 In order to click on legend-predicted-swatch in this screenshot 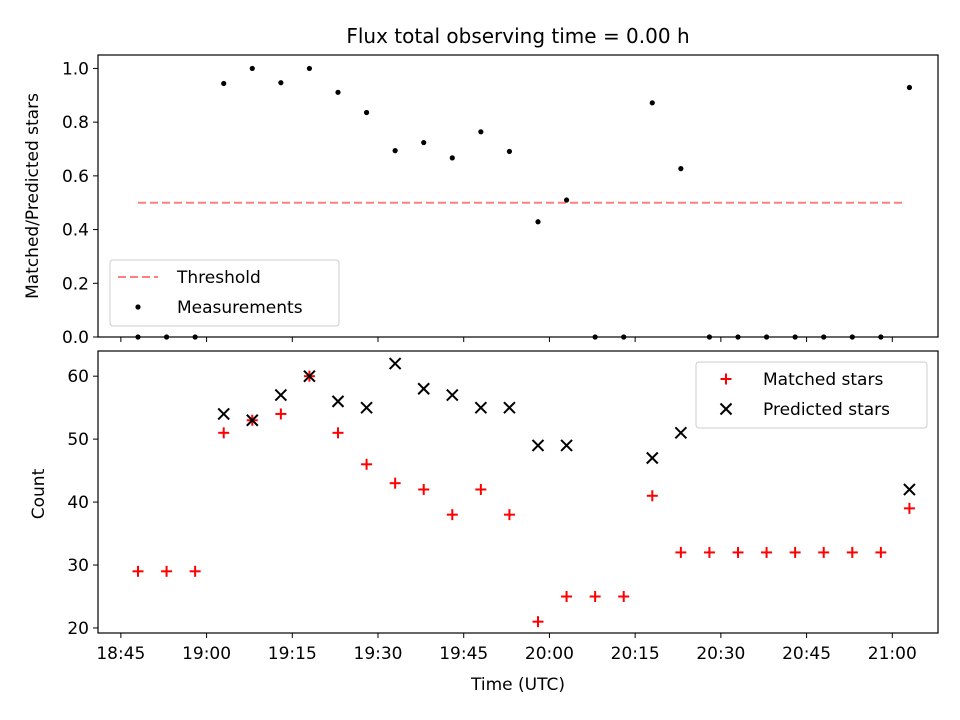, I will do `click(726, 409)`.